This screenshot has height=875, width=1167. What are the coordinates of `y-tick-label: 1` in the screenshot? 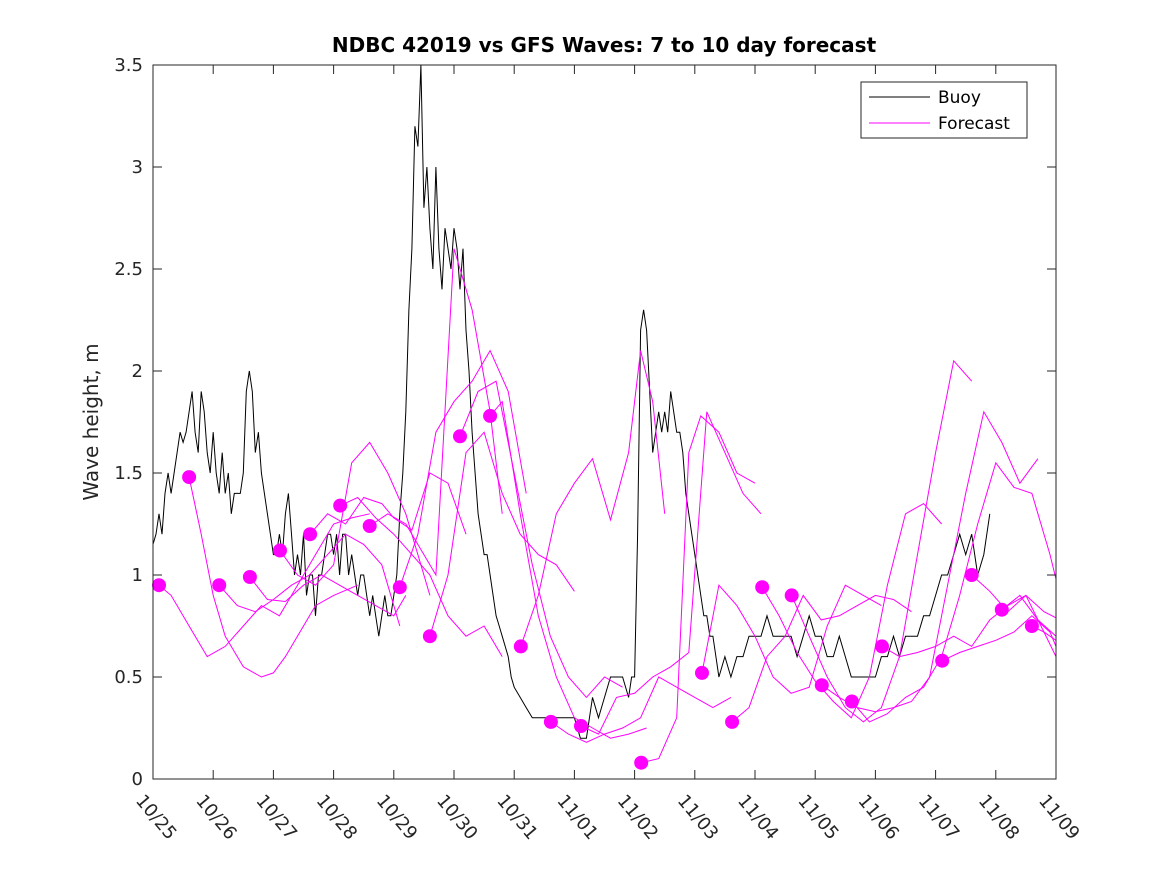 It's located at (137, 575).